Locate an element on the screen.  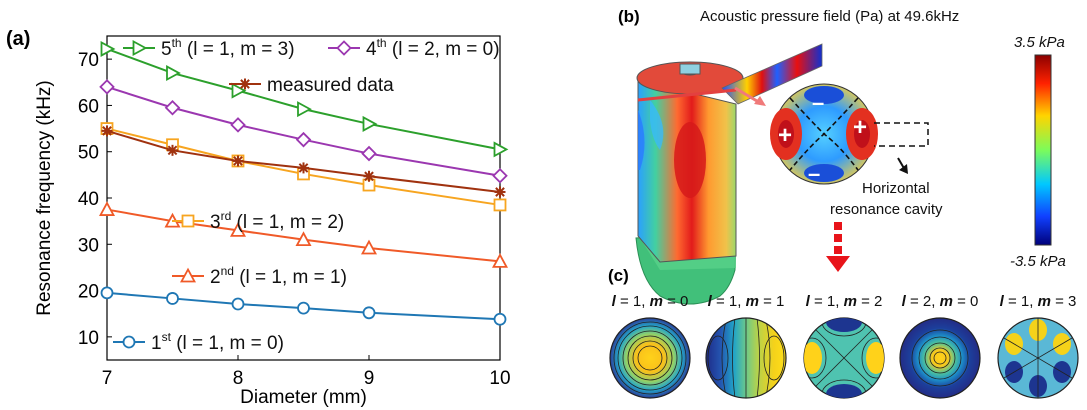
y-axis-label: Resonance frequency (kHz) is located at coordinates (44, 198).